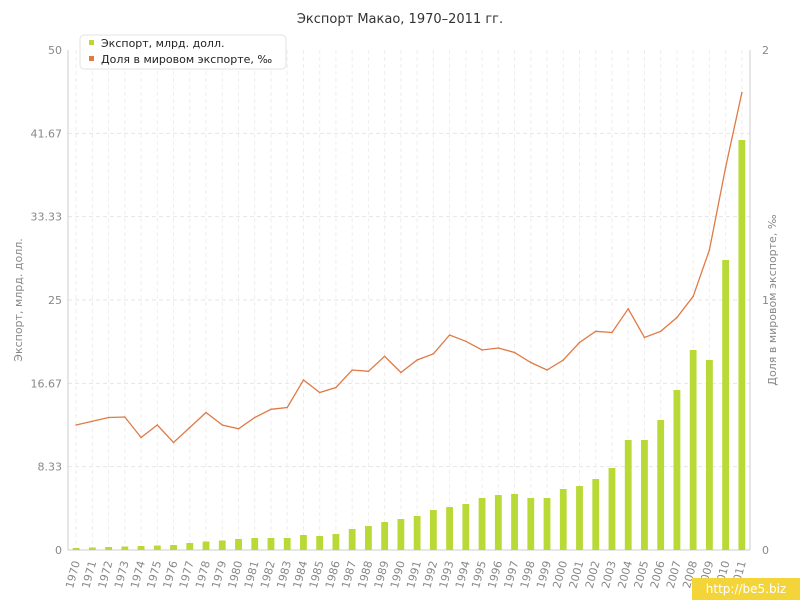 Image resolution: width=800 pixels, height=600 pixels. Describe the element at coordinates (55, 50) in the screenshot. I see `y-tick-label: 50` at that location.